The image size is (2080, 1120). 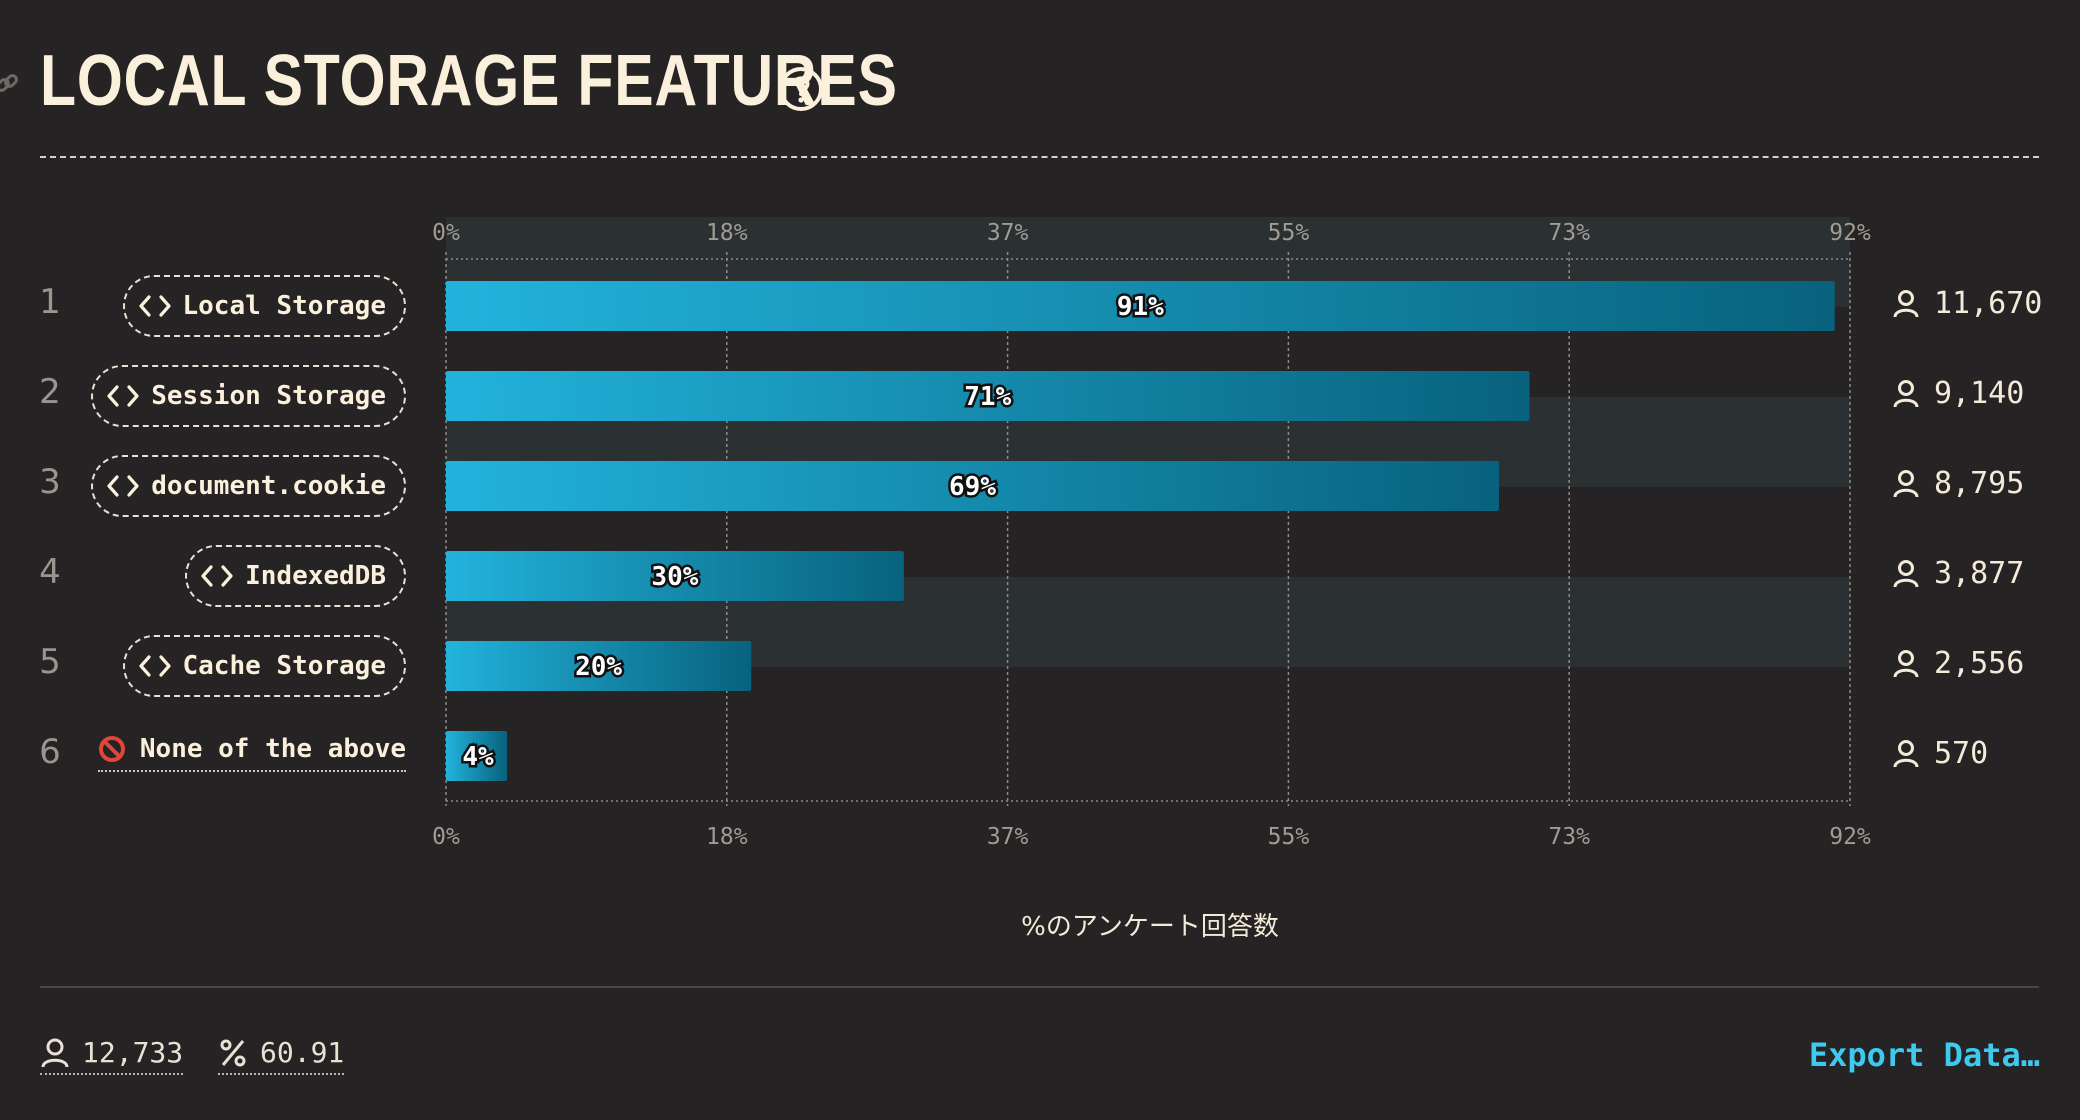 I want to click on total-respondents-value: 12,733, so click(x=133, y=1052).